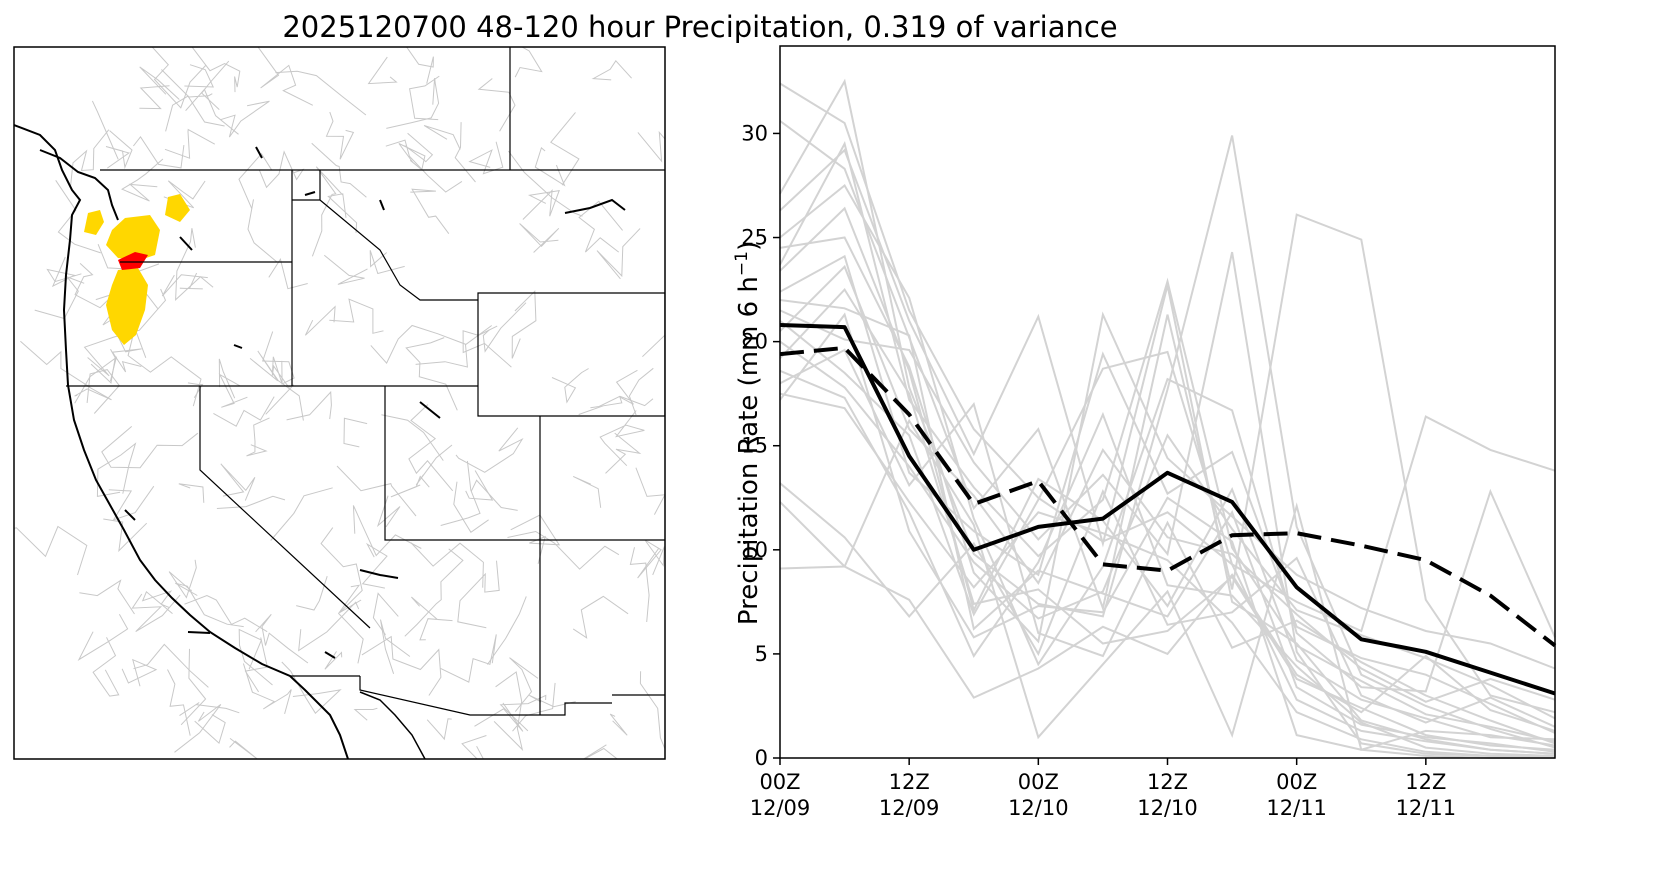  I want to click on puget-sound, so click(79, 185).